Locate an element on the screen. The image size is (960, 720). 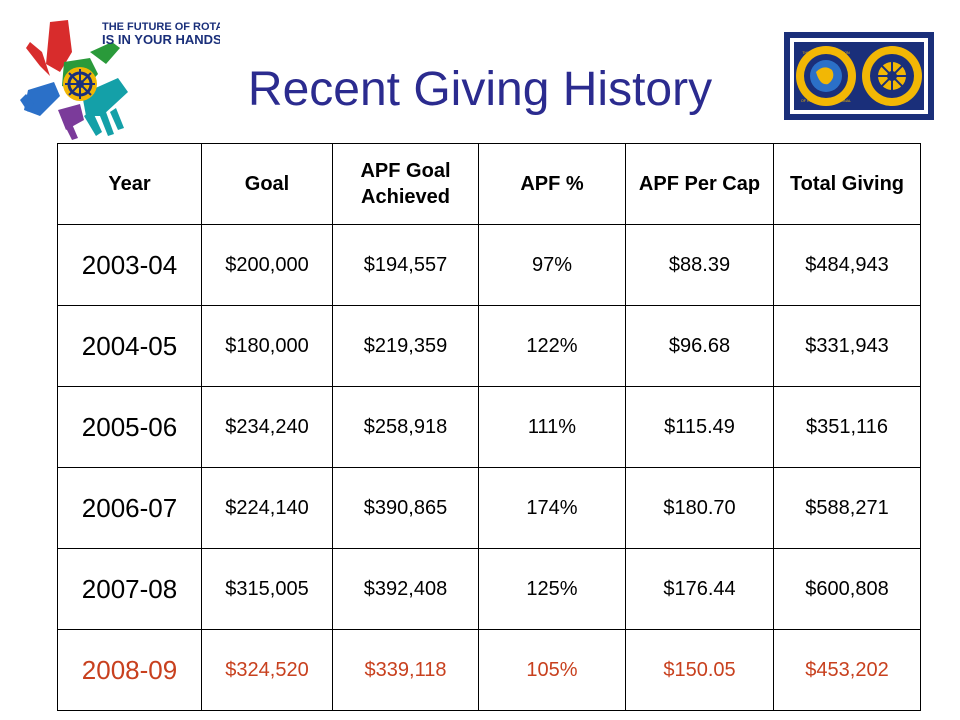
cell-apf-per-cap: $115.49 is located at coordinates (699, 427).